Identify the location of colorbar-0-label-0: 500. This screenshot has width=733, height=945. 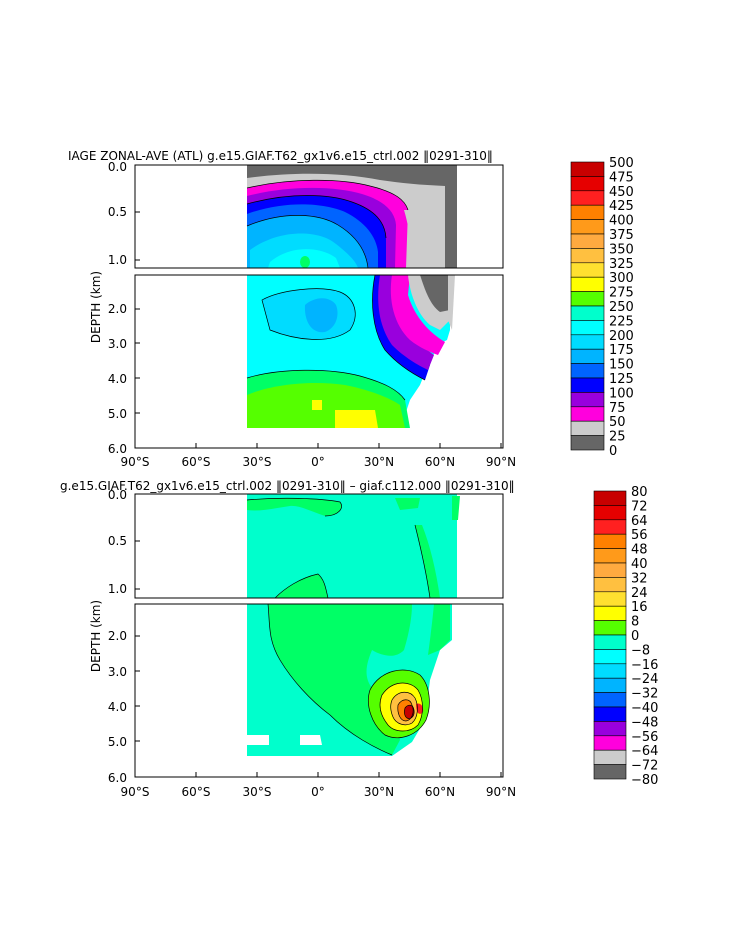
(621, 163).